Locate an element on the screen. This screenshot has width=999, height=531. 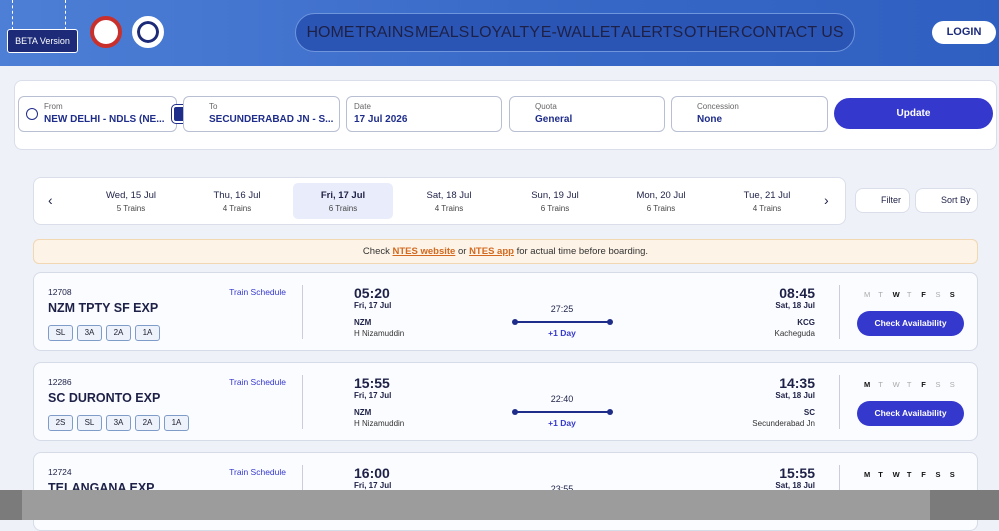
arrival-station: Secunderabad Jn is located at coordinates (783, 423).